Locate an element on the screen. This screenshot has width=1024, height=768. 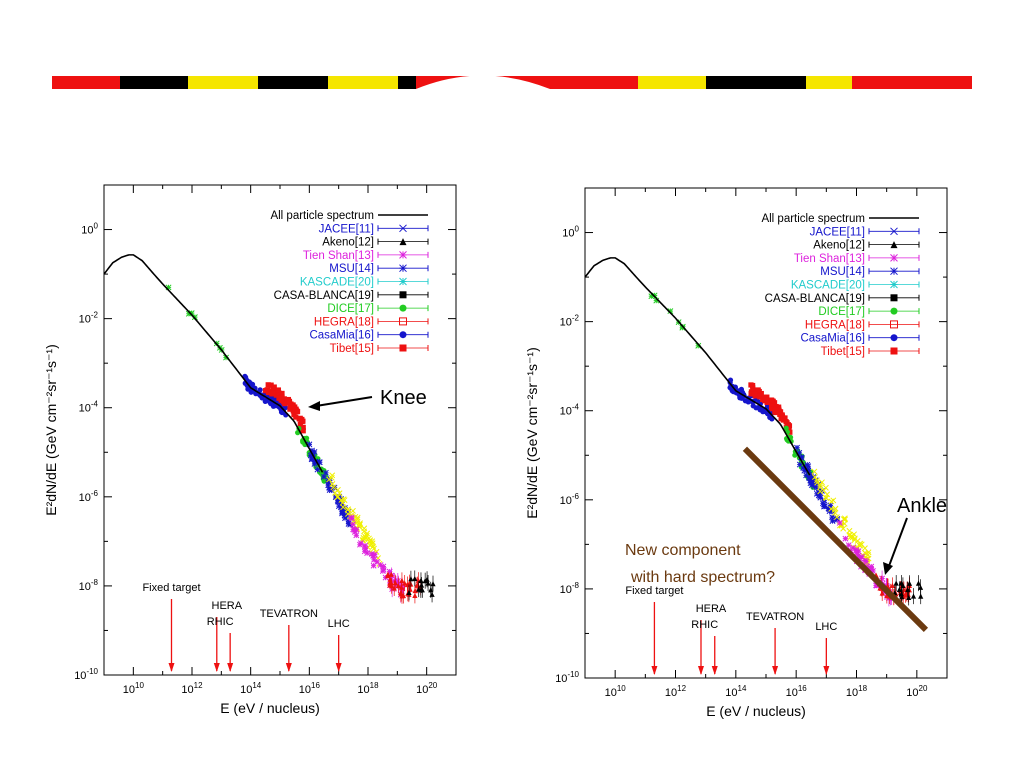
accelerator-label: HERA is located at coordinates (227, 606).